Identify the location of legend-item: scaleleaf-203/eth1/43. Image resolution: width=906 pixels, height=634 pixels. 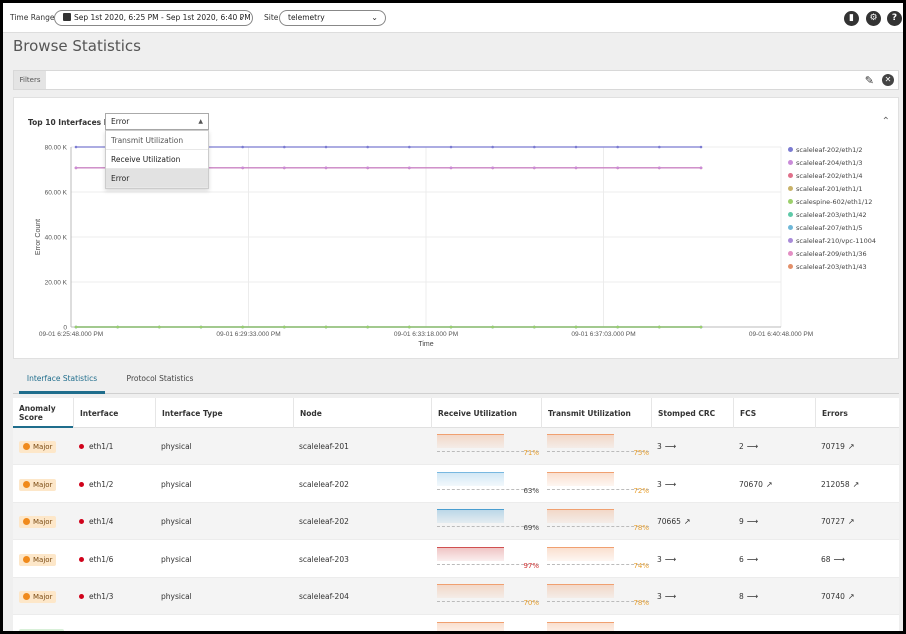
(832, 269).